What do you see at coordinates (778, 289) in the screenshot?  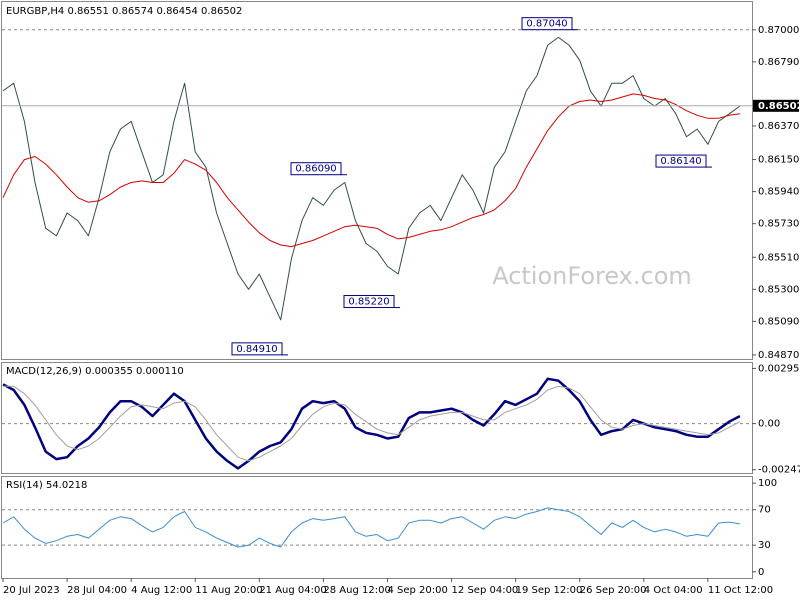 I see `y-tick-label: 0.85300` at bounding box center [778, 289].